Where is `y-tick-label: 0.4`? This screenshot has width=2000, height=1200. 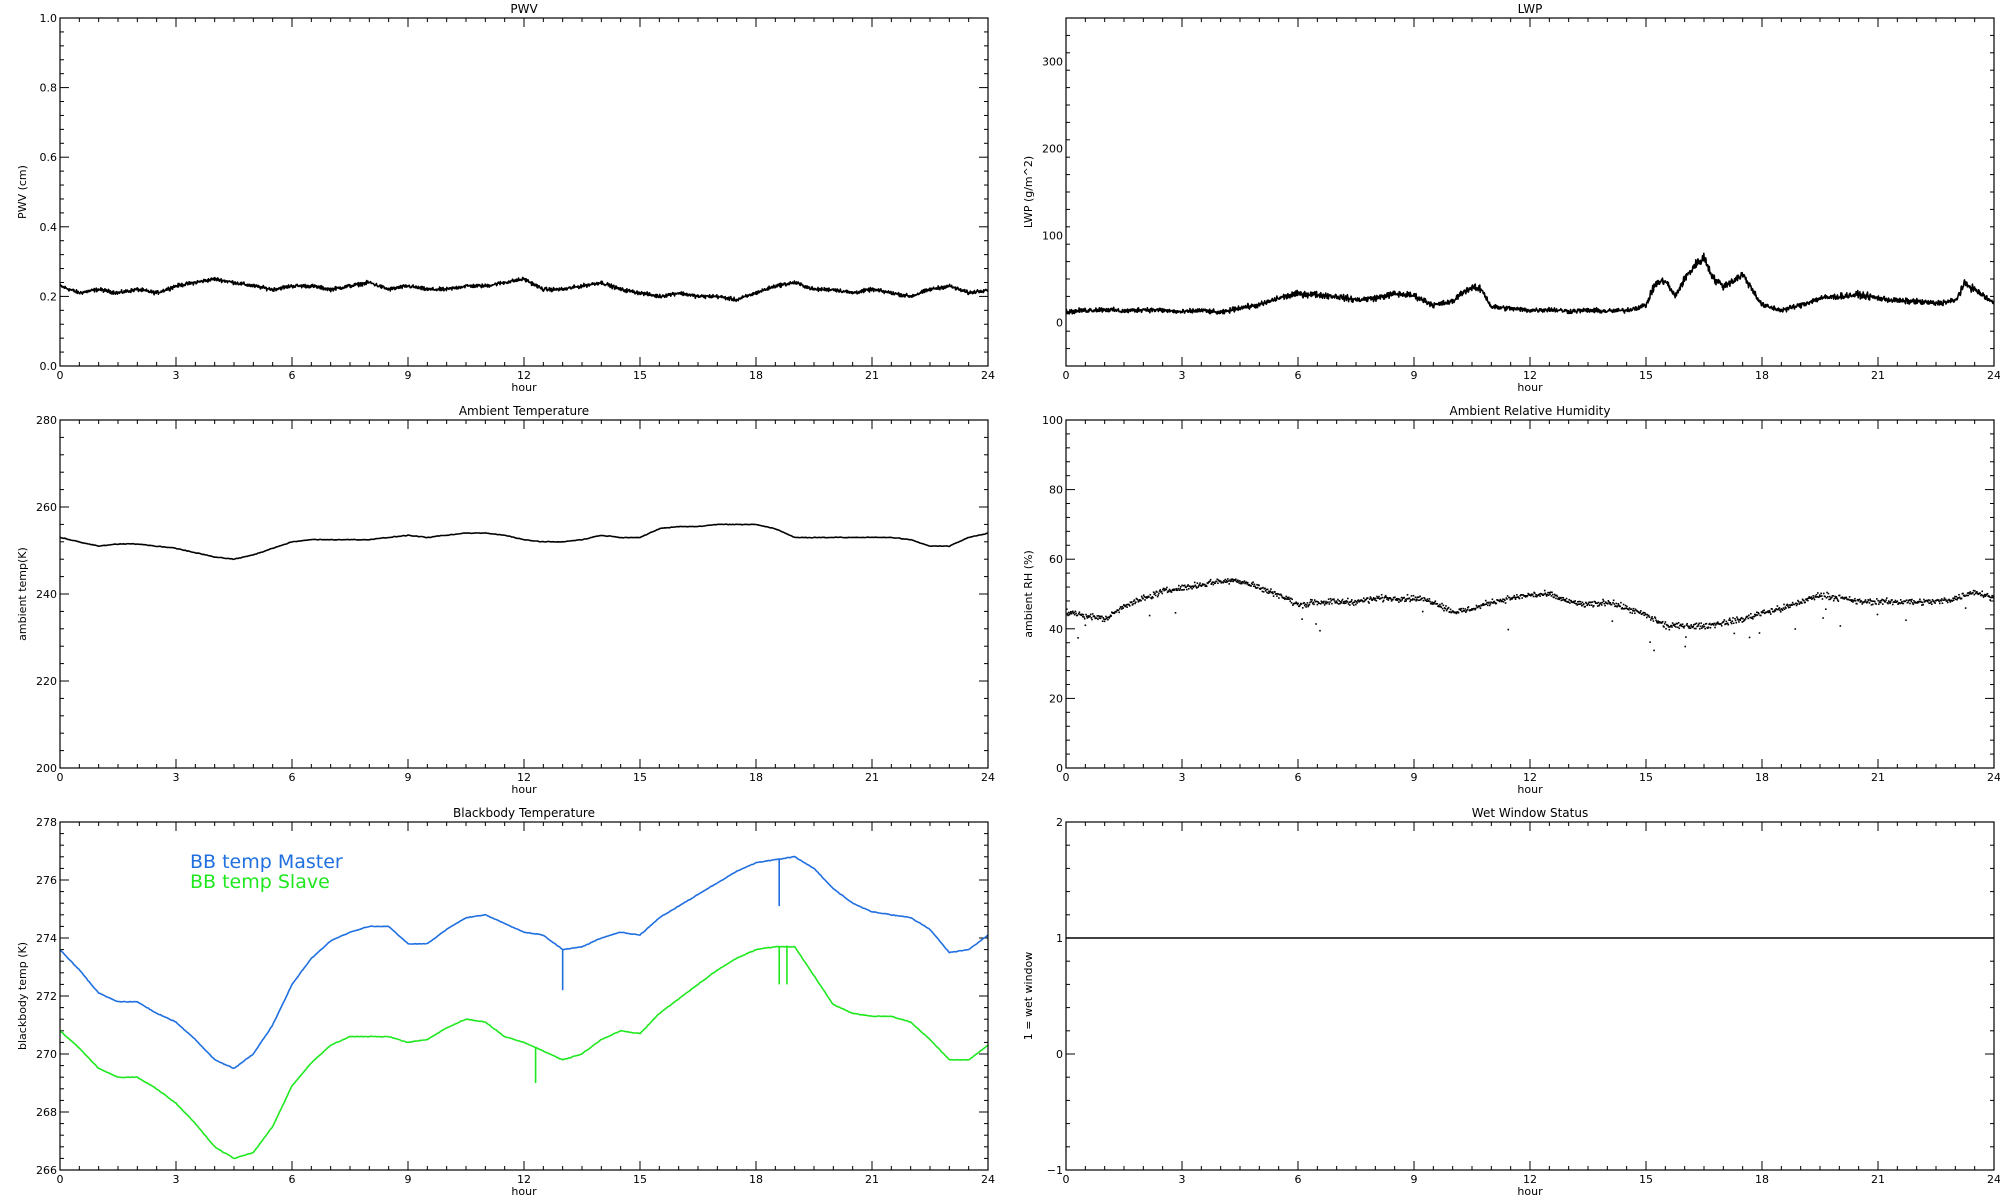
y-tick-label: 0.4 is located at coordinates (49, 227).